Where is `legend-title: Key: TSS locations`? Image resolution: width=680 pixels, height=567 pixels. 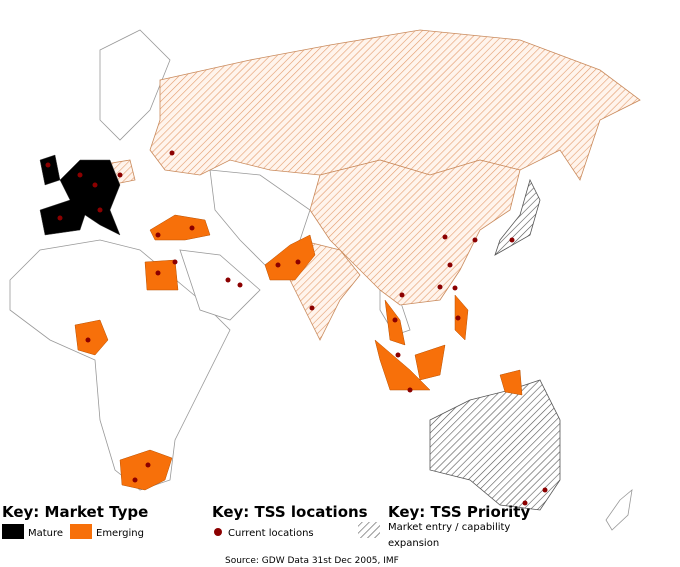
legend-title: Key: TSS locations is located at coordinates (290, 512).